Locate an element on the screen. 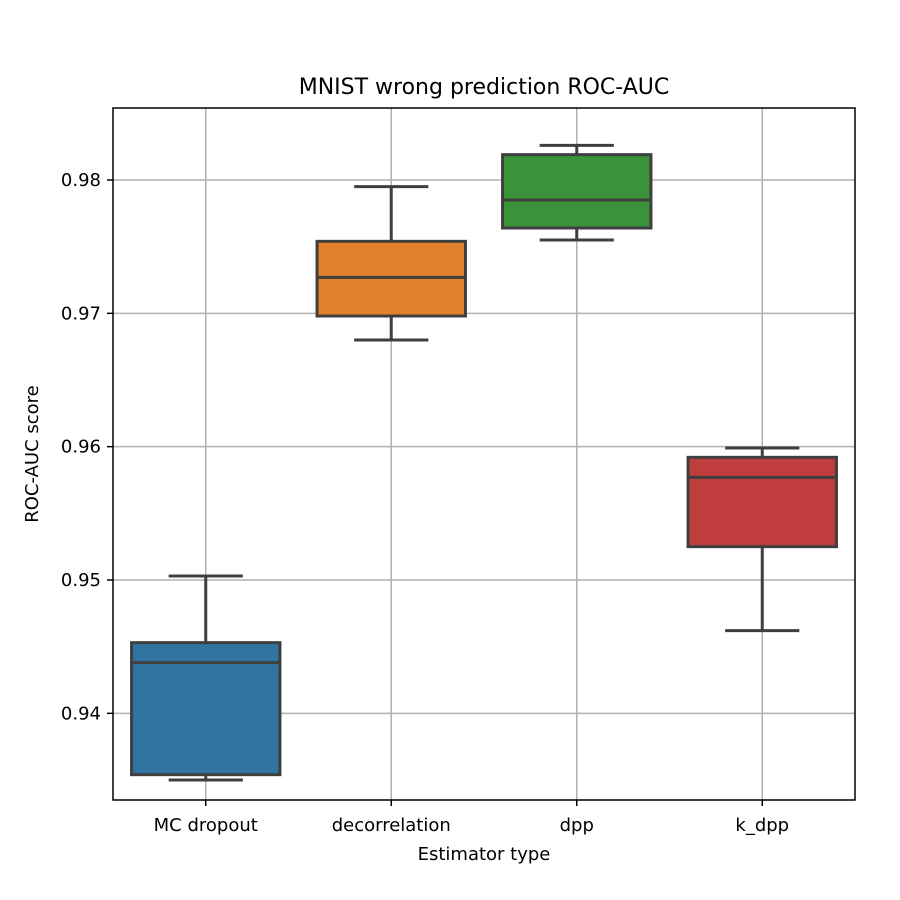  x-tick-label: dpp is located at coordinates (577, 825).